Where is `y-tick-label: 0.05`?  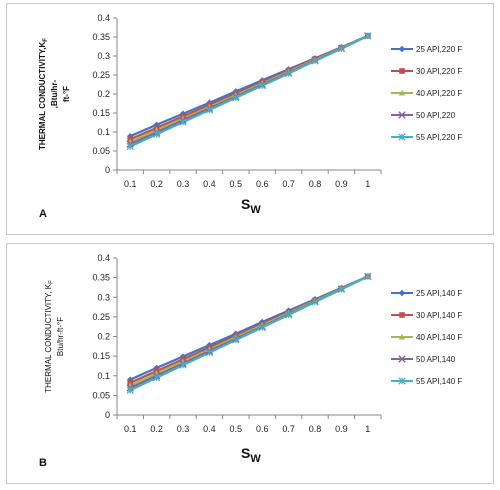
y-tick-label: 0.05 is located at coordinates (101, 395).